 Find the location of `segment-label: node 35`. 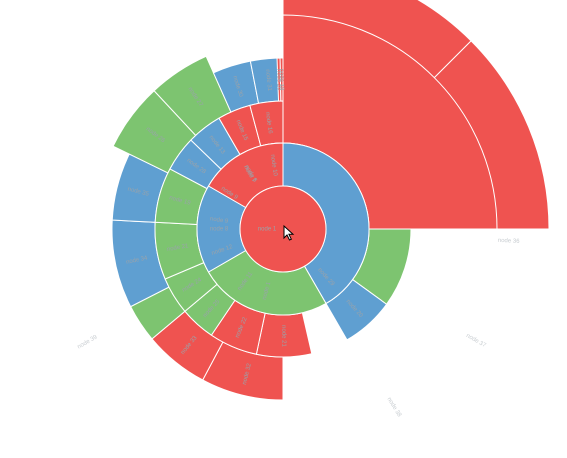

segment-label: node 35 is located at coordinates (138, 192).